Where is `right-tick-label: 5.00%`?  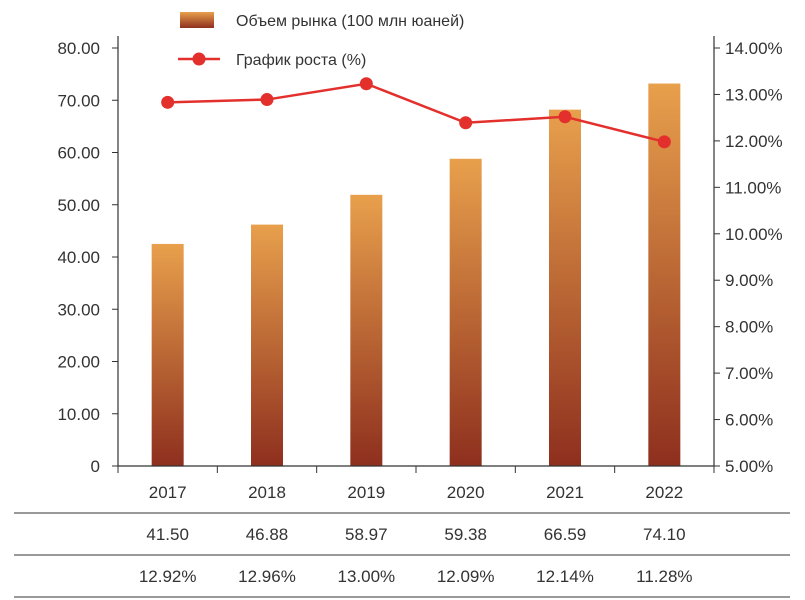
right-tick-label: 5.00% is located at coordinates (749, 466).